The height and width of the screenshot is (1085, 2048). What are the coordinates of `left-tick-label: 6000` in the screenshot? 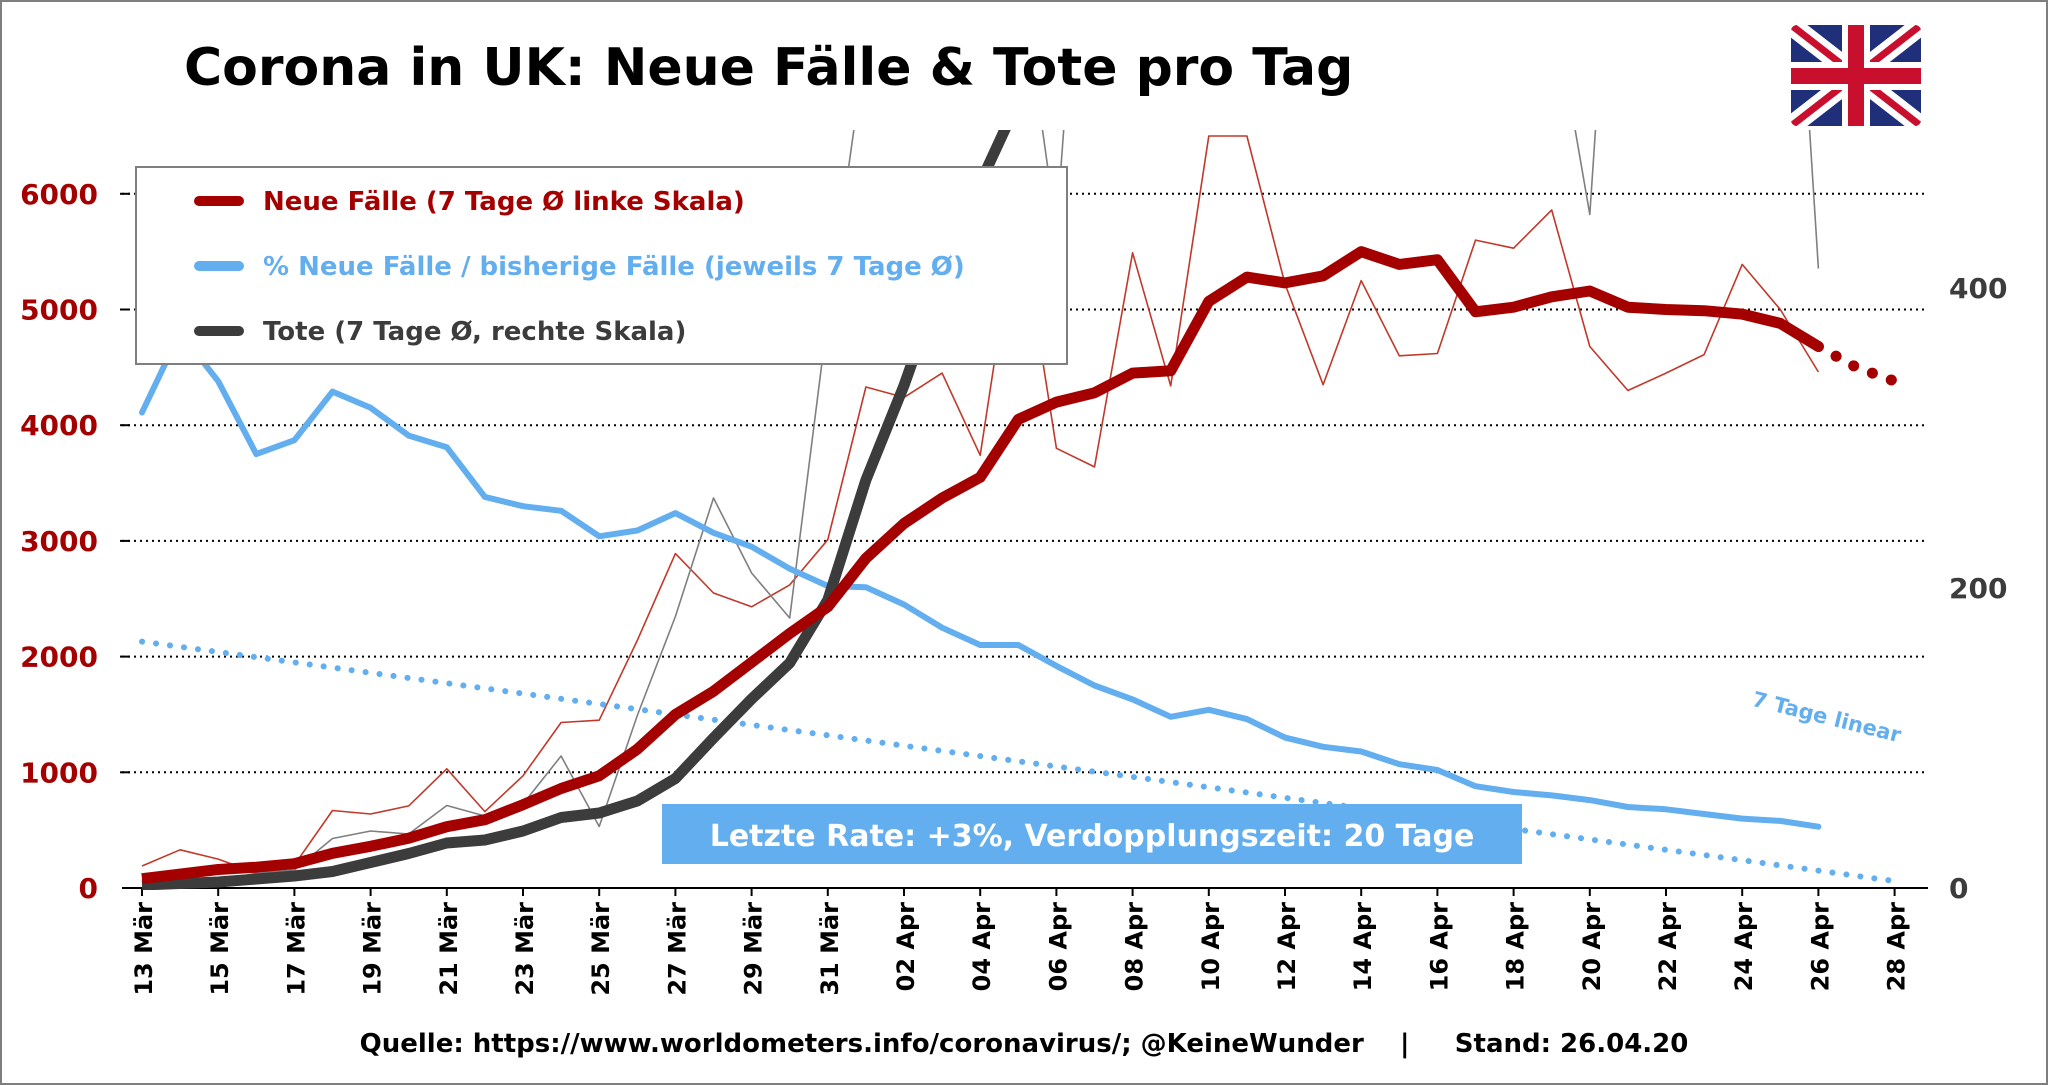 It's located at (59, 194).